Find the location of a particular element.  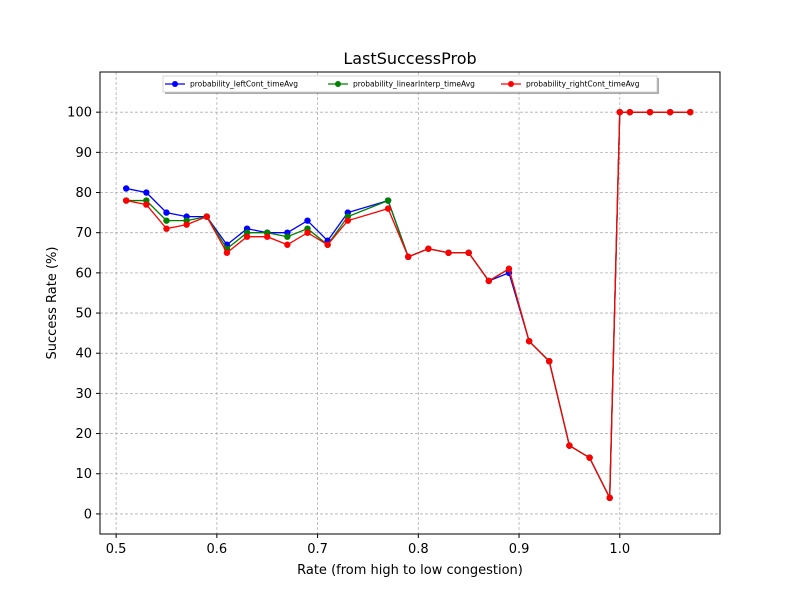

y-tick-label: 100 is located at coordinates (79, 113).